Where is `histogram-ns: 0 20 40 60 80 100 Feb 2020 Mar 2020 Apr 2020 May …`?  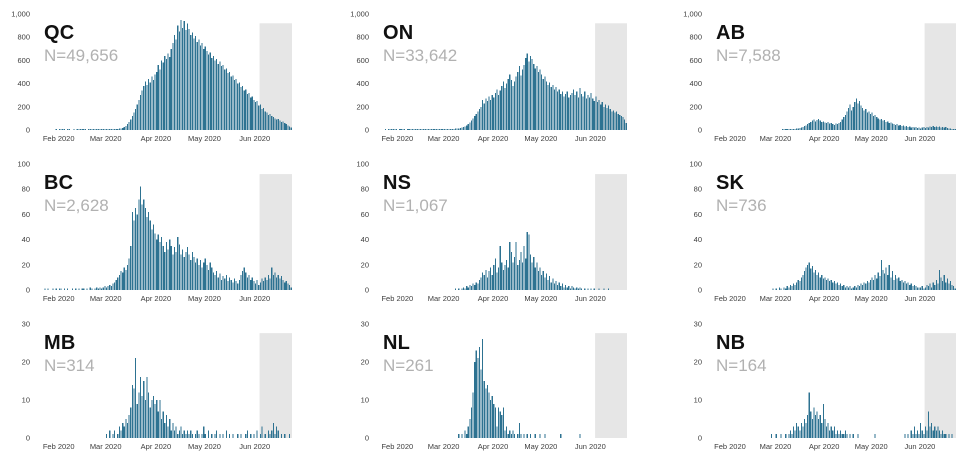 histogram-ns: 0 20 40 60 80 100 Feb 2020 Mar 2020 Apr 2020 May … is located at coordinates (491, 231).